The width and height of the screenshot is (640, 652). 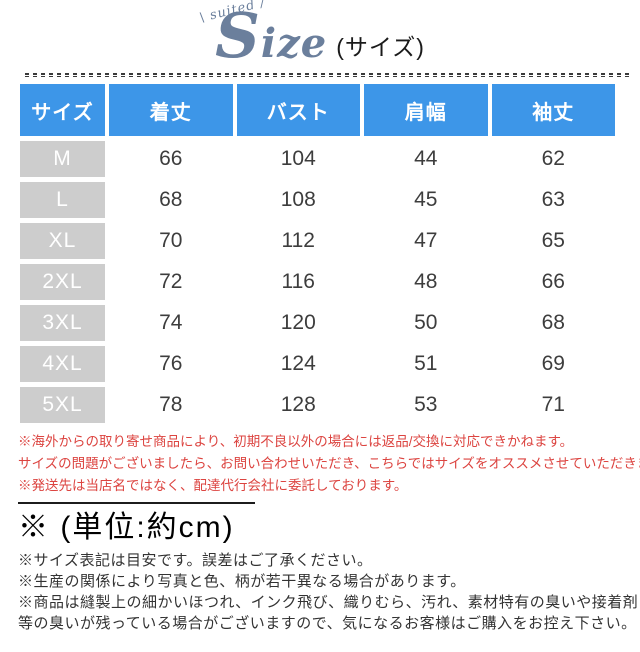 I want to click on value-cell: 70, so click(x=171, y=240).